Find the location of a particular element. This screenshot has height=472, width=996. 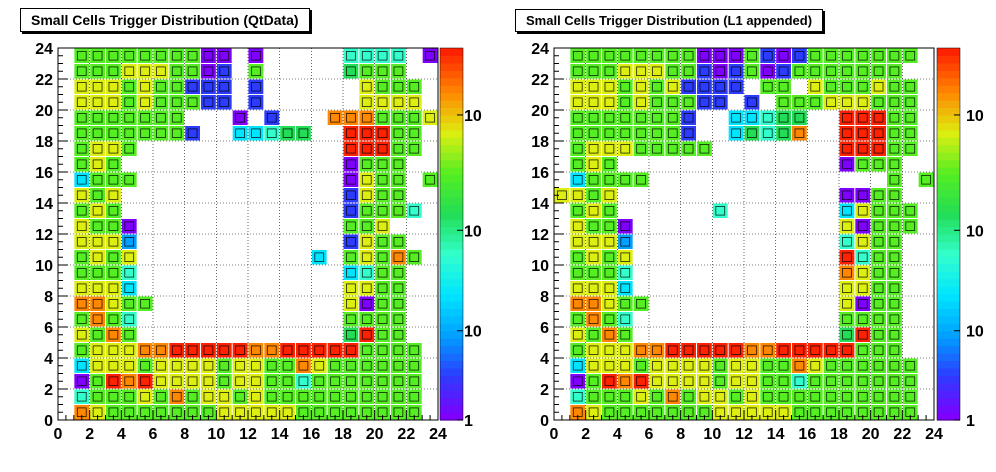

y-tick-label: 20 is located at coordinates (44, 111).